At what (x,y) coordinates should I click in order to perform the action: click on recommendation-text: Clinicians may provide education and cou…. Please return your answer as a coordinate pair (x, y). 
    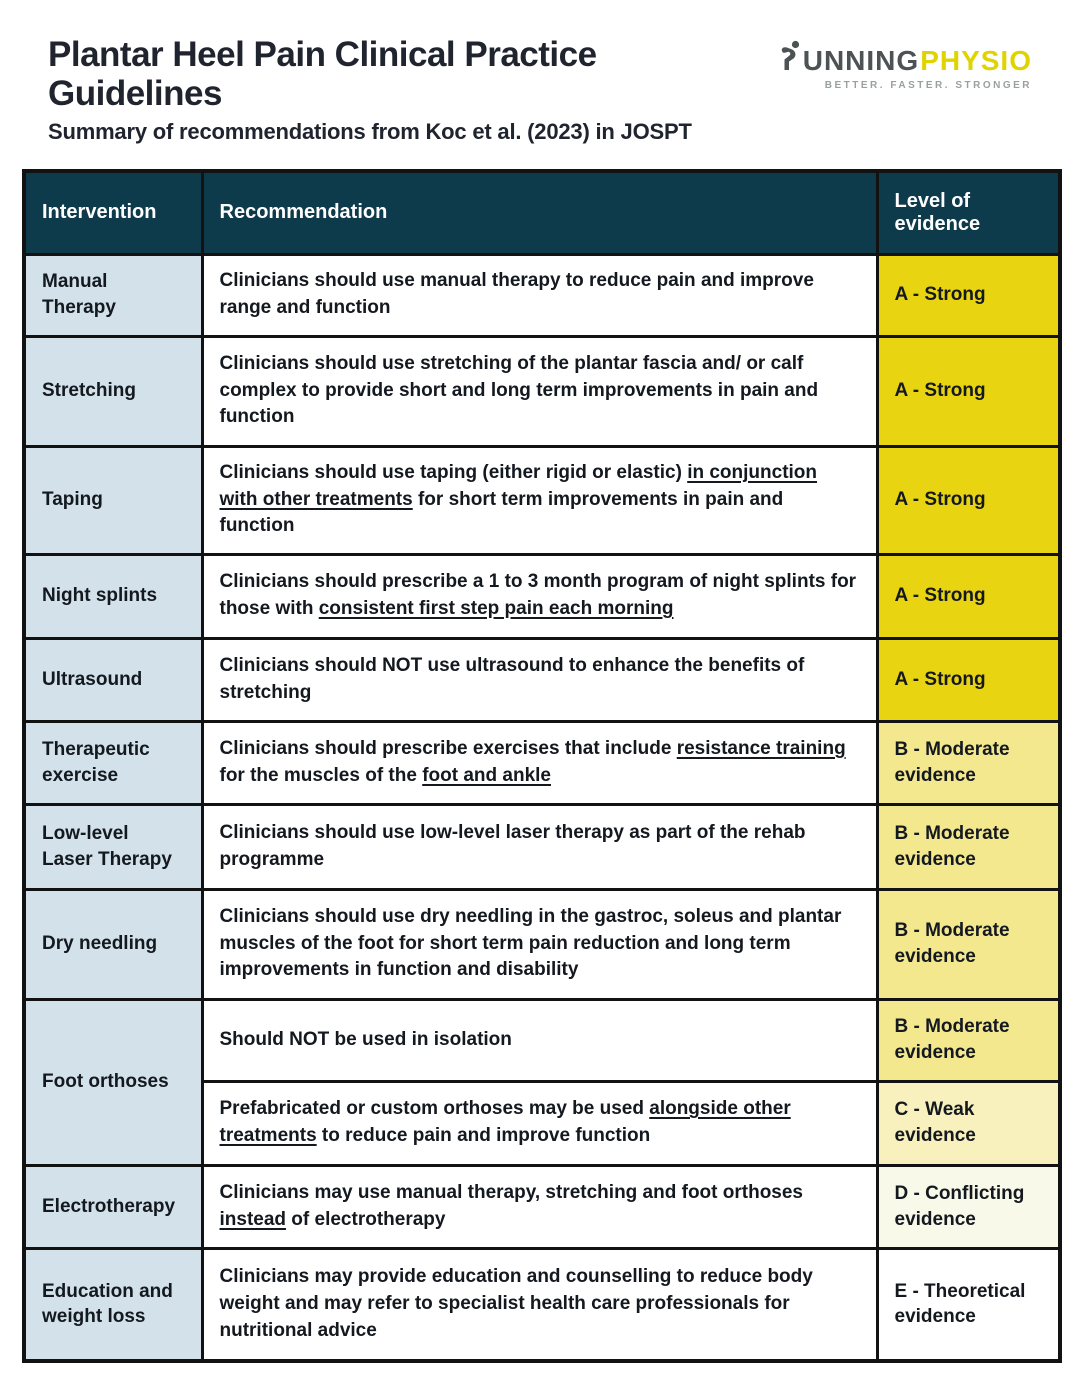
    Looking at the image, I should click on (516, 1303).